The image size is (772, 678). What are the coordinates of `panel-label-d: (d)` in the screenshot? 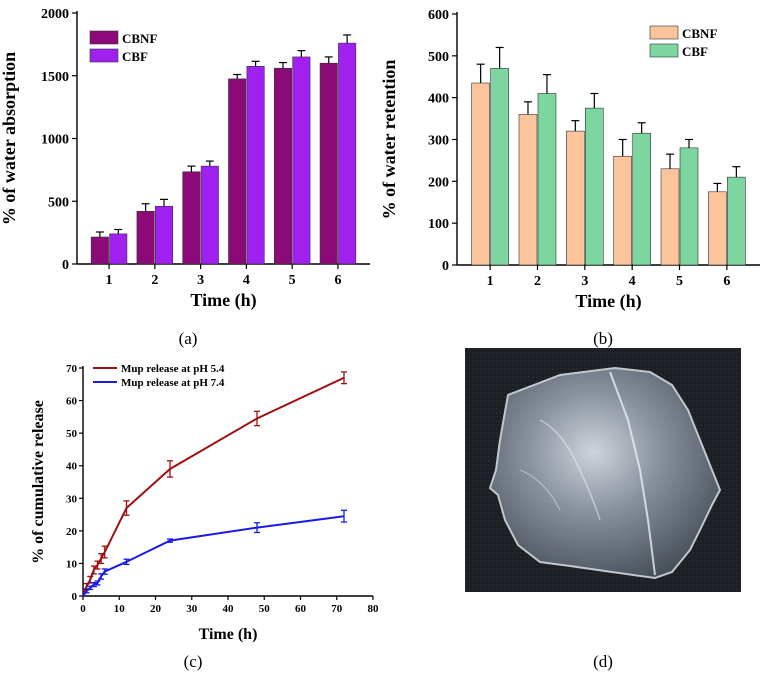 It's located at (603, 661).